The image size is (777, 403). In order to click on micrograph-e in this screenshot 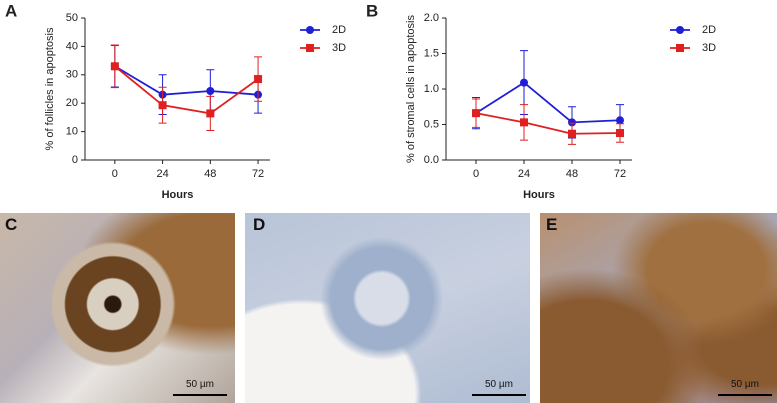, I will do `click(658, 308)`.